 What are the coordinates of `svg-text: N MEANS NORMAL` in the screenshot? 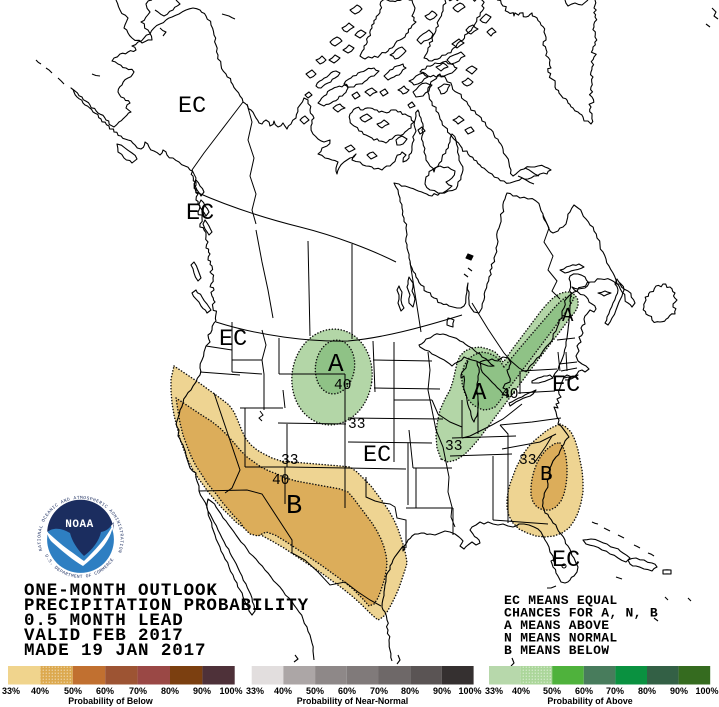 It's located at (560, 638).